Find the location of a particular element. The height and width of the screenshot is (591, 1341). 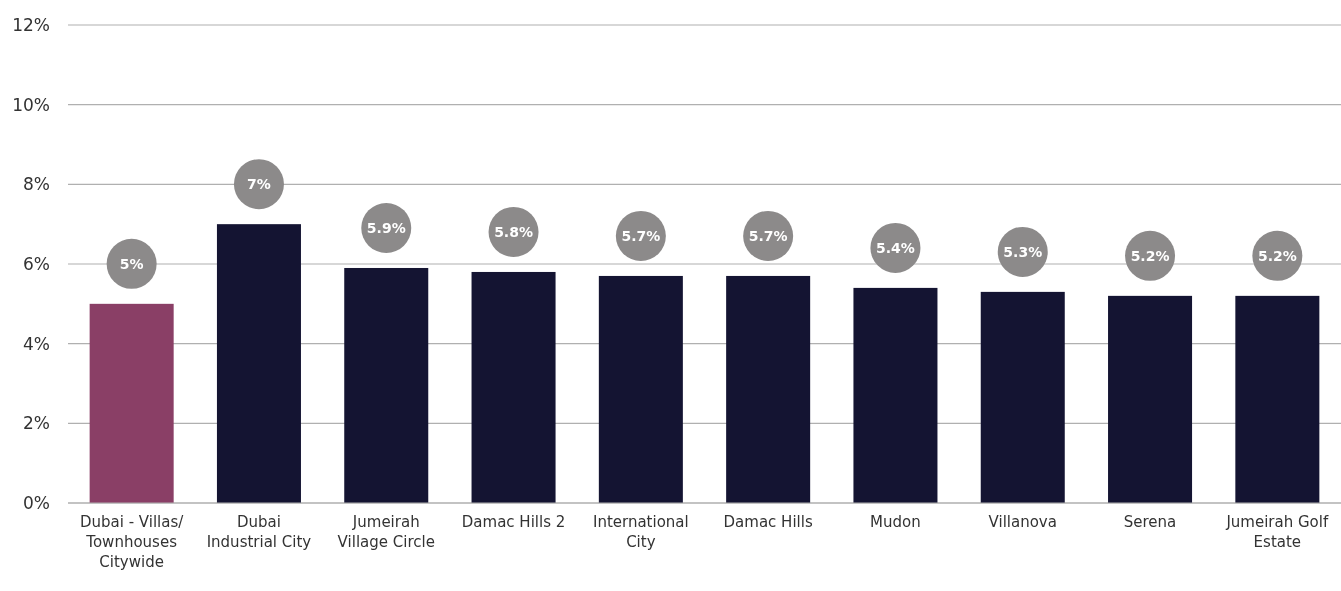

y-tick-label: 12% is located at coordinates (31, 24).